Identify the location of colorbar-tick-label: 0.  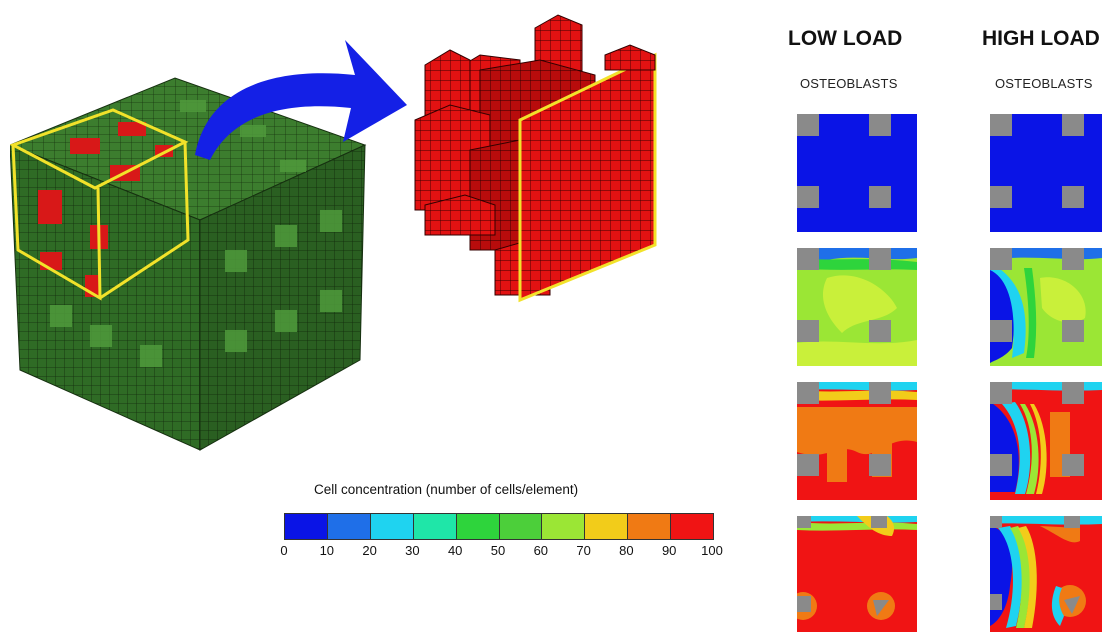
(284, 550).